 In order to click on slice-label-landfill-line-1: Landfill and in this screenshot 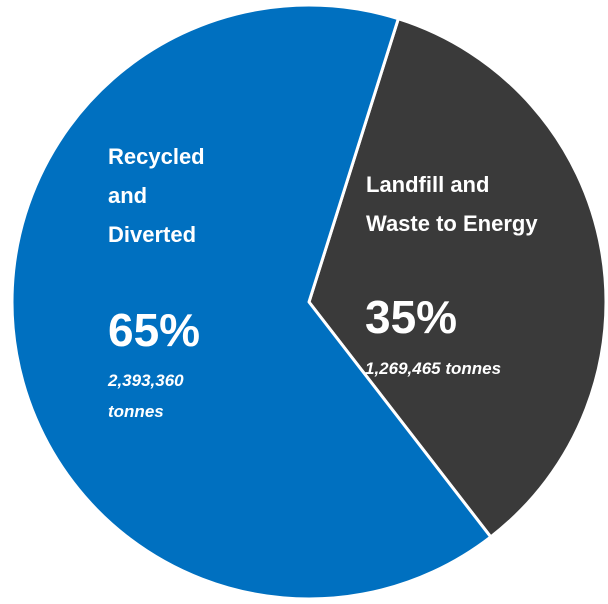, I will do `click(427, 184)`.